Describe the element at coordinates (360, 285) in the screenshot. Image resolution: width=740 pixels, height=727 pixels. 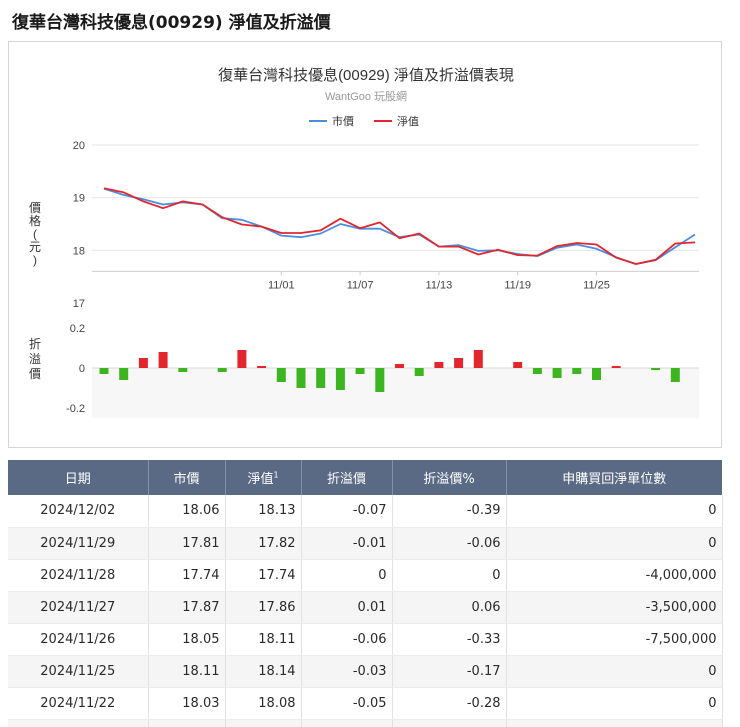
I see `upper-xtick-label: 11/07` at that location.